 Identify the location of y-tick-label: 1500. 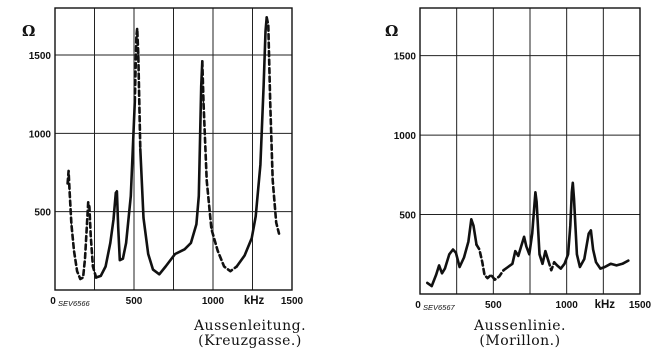
(405, 57).